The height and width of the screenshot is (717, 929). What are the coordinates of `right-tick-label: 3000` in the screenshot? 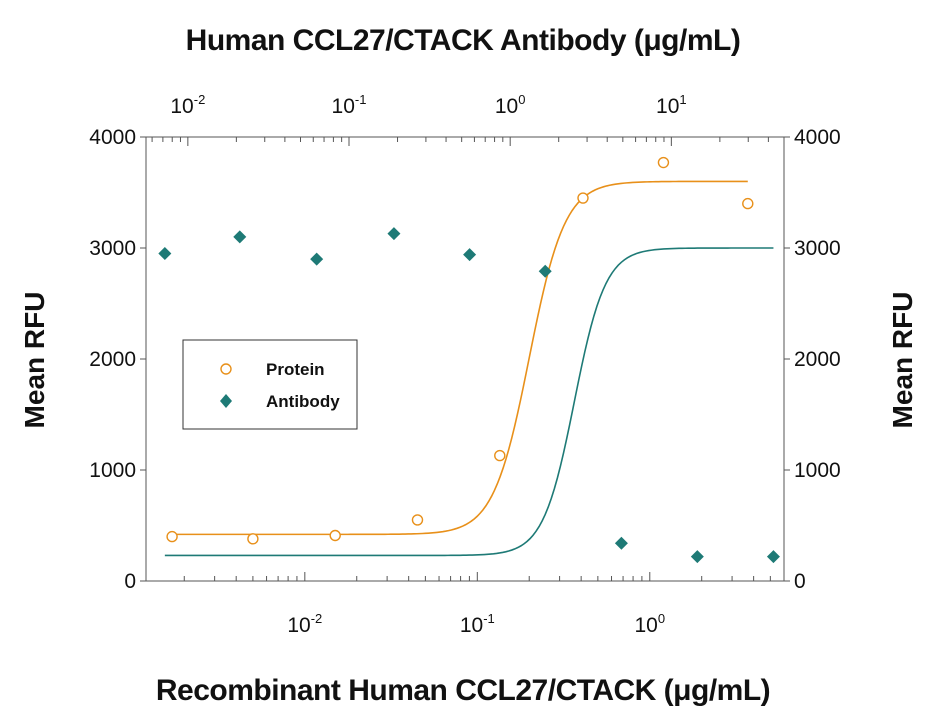 It's located at (817, 248).